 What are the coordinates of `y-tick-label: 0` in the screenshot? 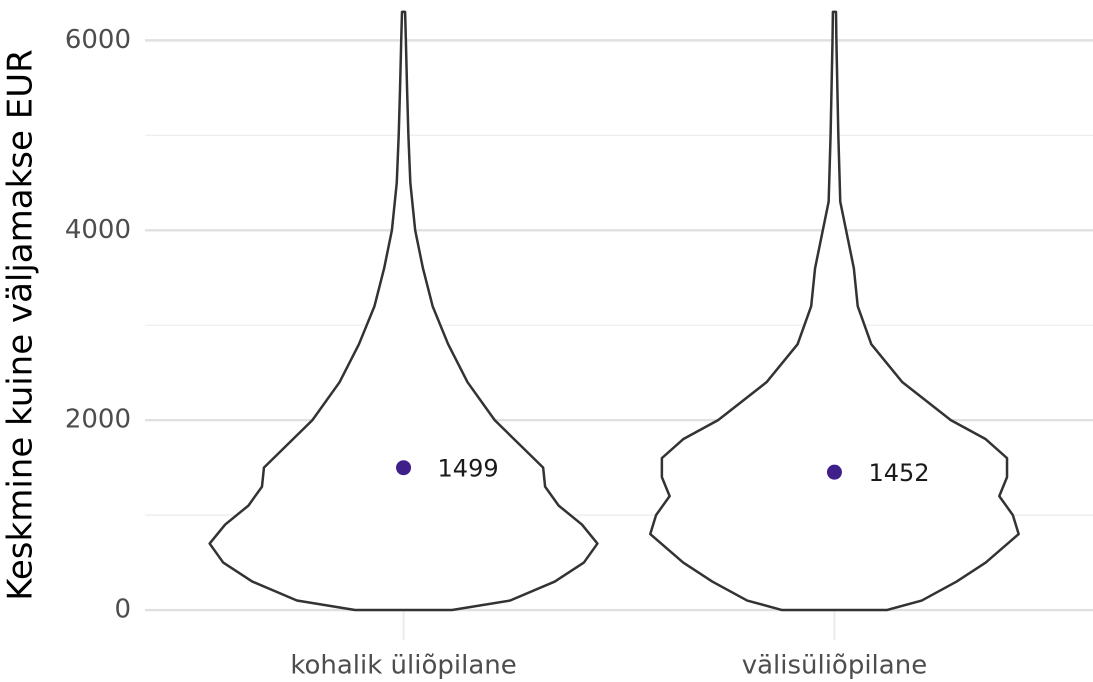 It's located at (122, 610).